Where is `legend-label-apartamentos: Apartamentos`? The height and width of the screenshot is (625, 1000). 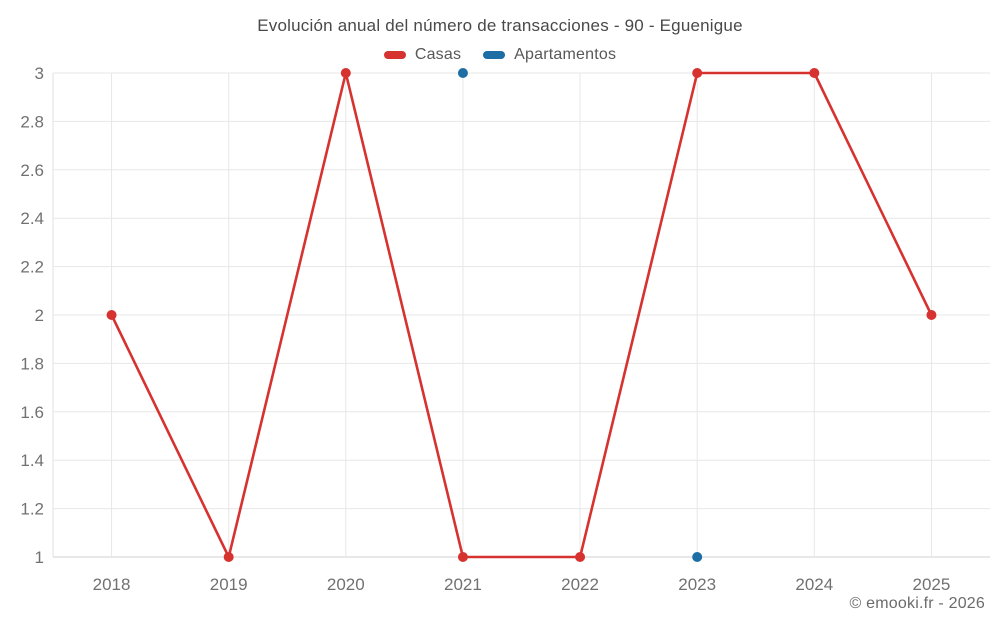 legend-label-apartamentos: Apartamentos is located at coordinates (565, 54).